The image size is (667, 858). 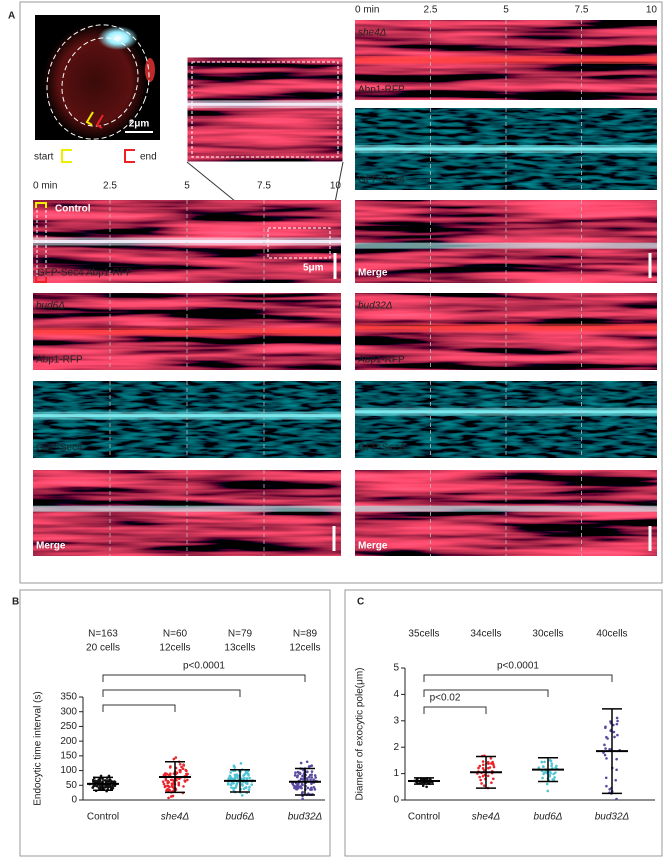 What do you see at coordinates (109, 273) in the screenshot?
I see `channel-label: Abp1-RFP` at bounding box center [109, 273].